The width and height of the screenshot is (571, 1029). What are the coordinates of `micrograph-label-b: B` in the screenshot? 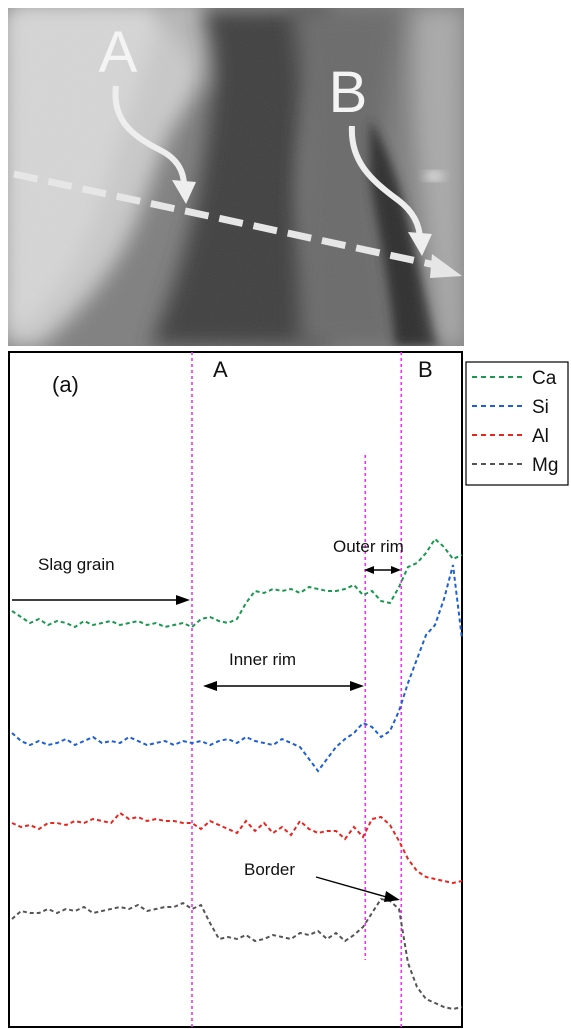 It's located at (348, 92).